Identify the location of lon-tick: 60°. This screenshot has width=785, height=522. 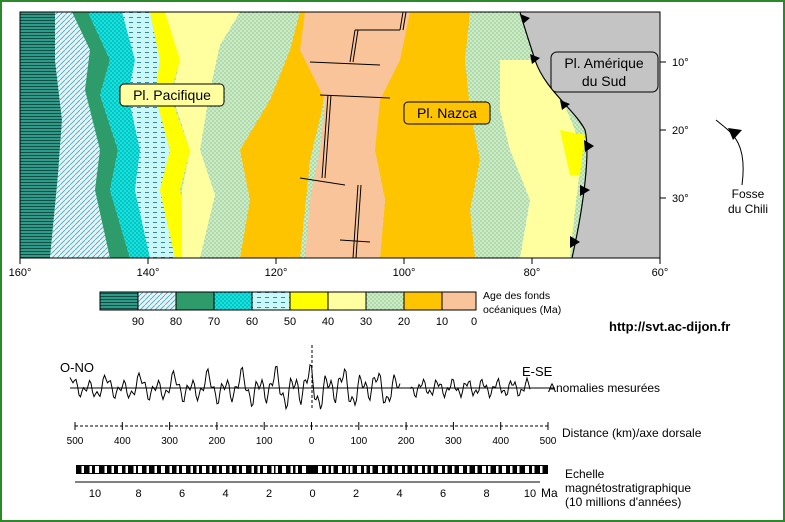
(660, 273).